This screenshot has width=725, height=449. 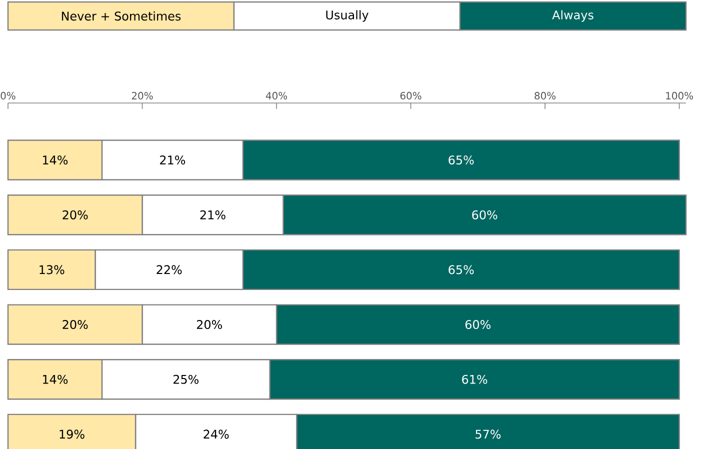 What do you see at coordinates (142, 96) in the screenshot?
I see `x-tick-label: 20%` at bounding box center [142, 96].